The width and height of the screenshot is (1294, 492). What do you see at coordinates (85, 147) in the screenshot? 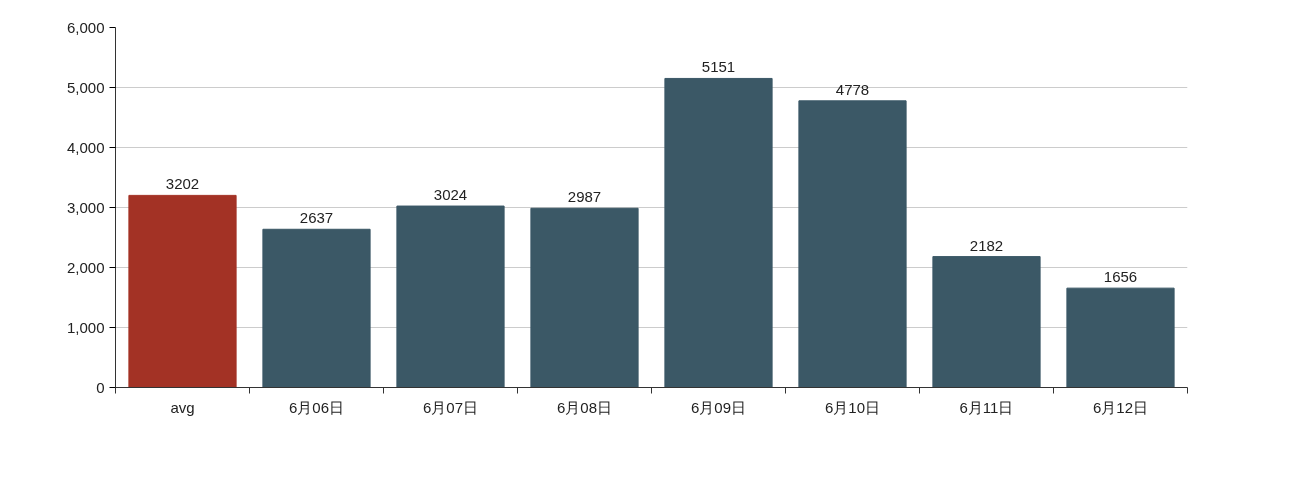
I see `y-tick-label: 4,000` at bounding box center [85, 147].